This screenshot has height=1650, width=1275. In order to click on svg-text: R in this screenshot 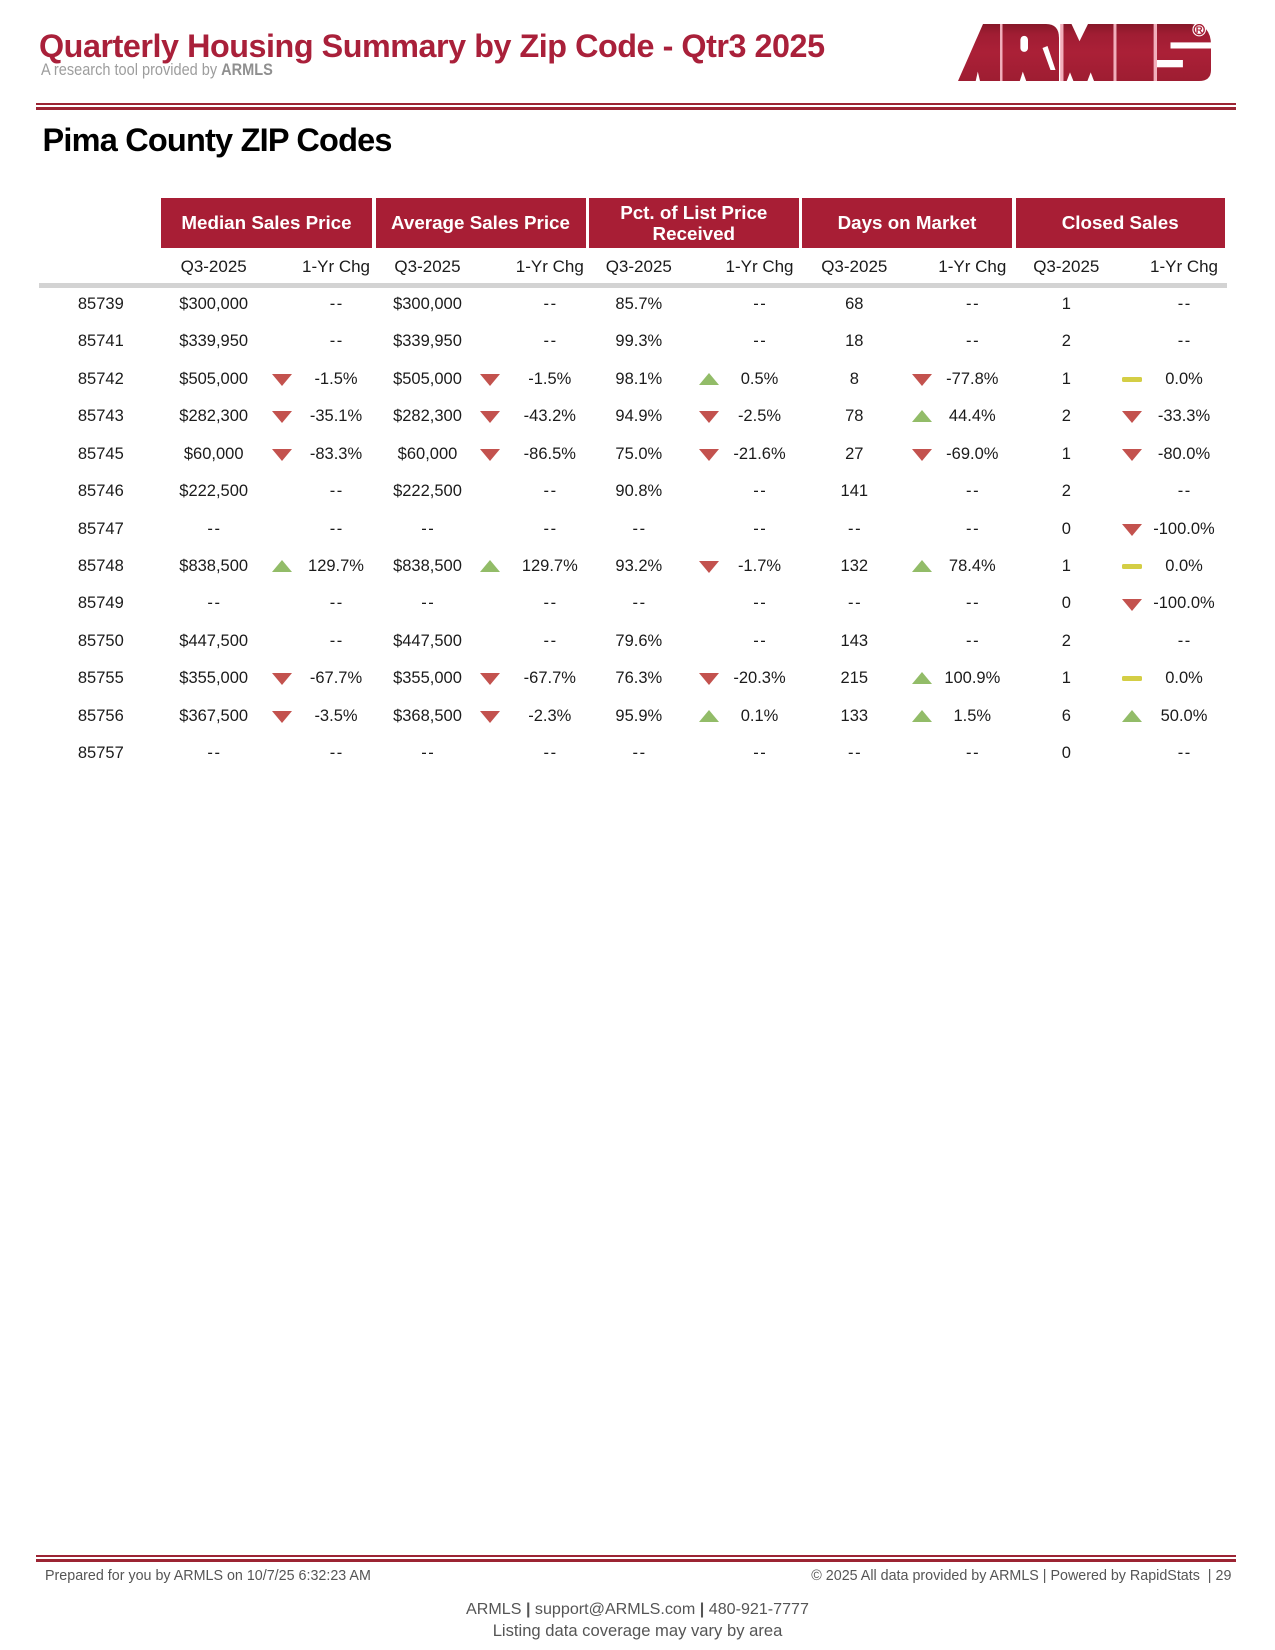, I will do `click(1199, 30)`.